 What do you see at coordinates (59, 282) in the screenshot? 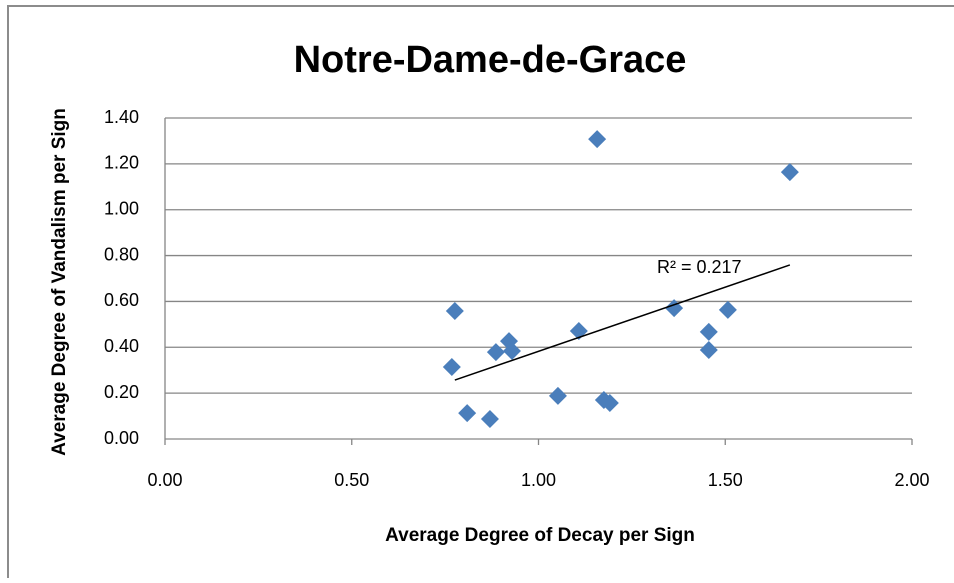
I see `y-axis-label: Average Degree of Vandalism per Sign` at bounding box center [59, 282].